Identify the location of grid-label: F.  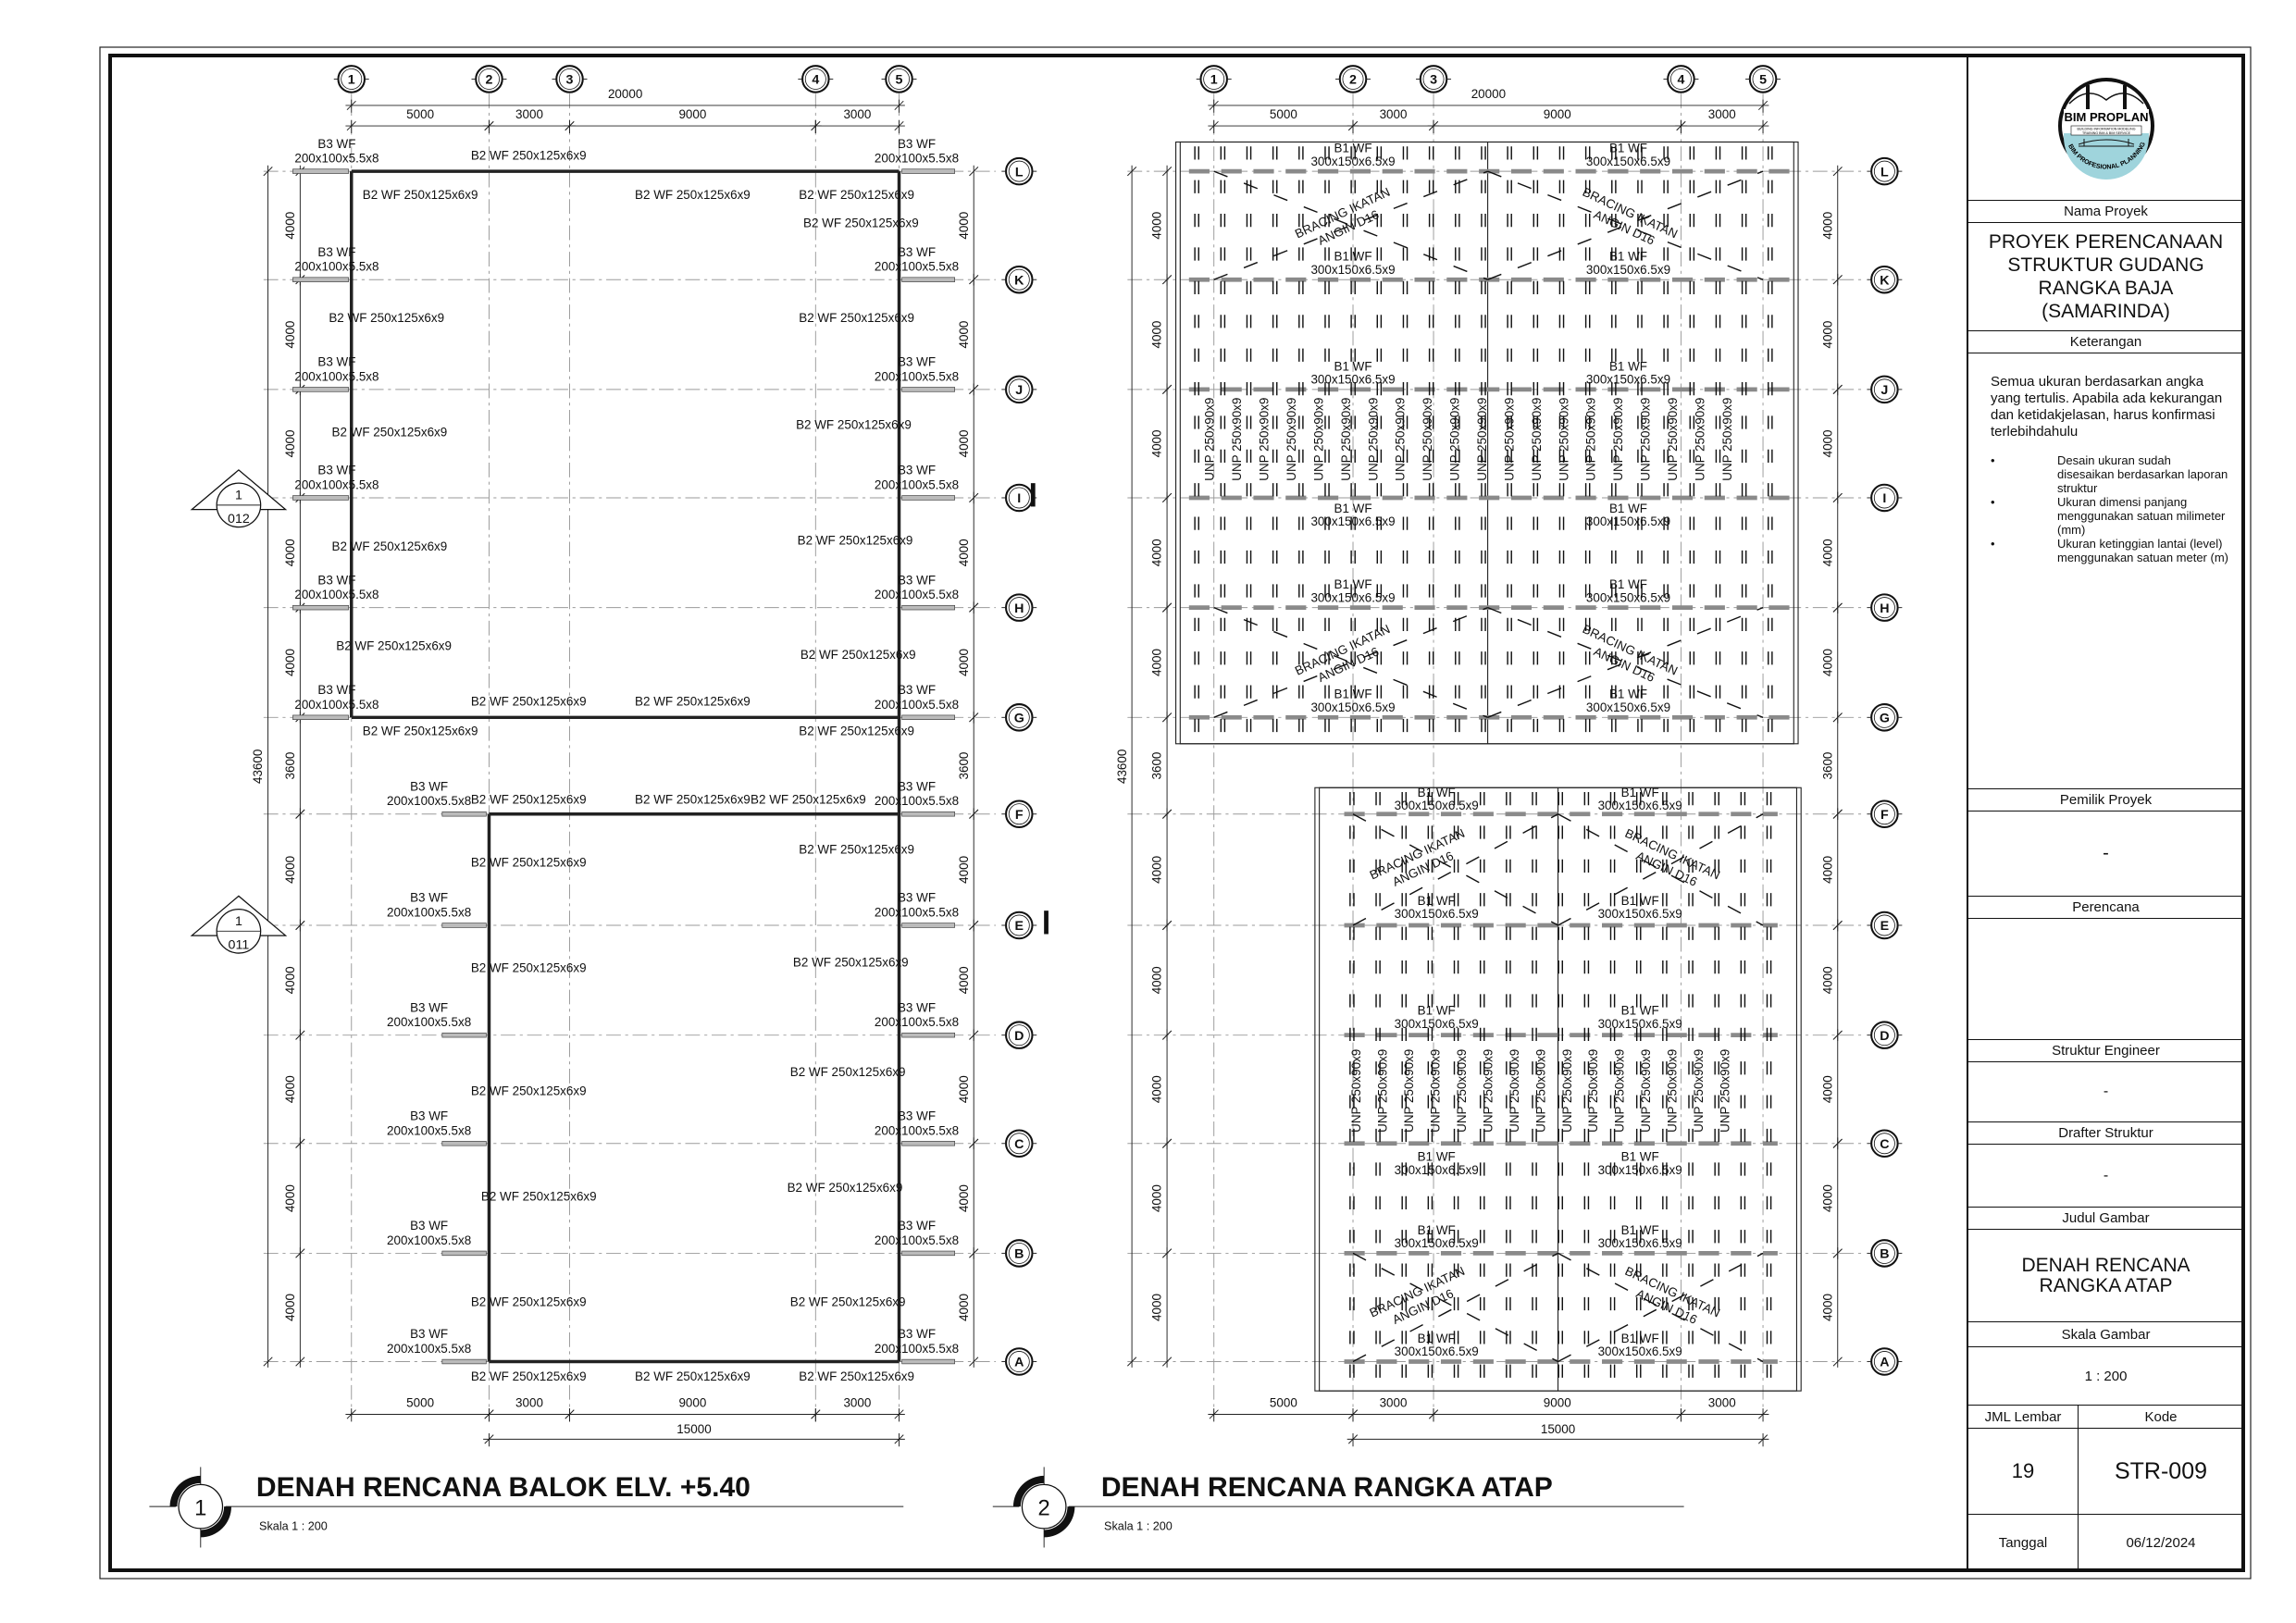
(1020, 815).